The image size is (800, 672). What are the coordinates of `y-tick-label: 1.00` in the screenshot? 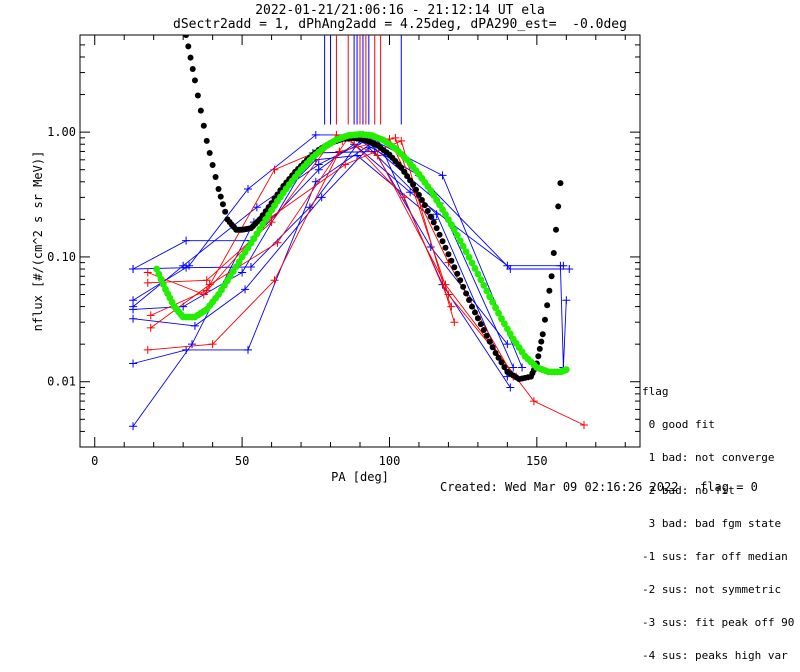 It's located at (61, 132).